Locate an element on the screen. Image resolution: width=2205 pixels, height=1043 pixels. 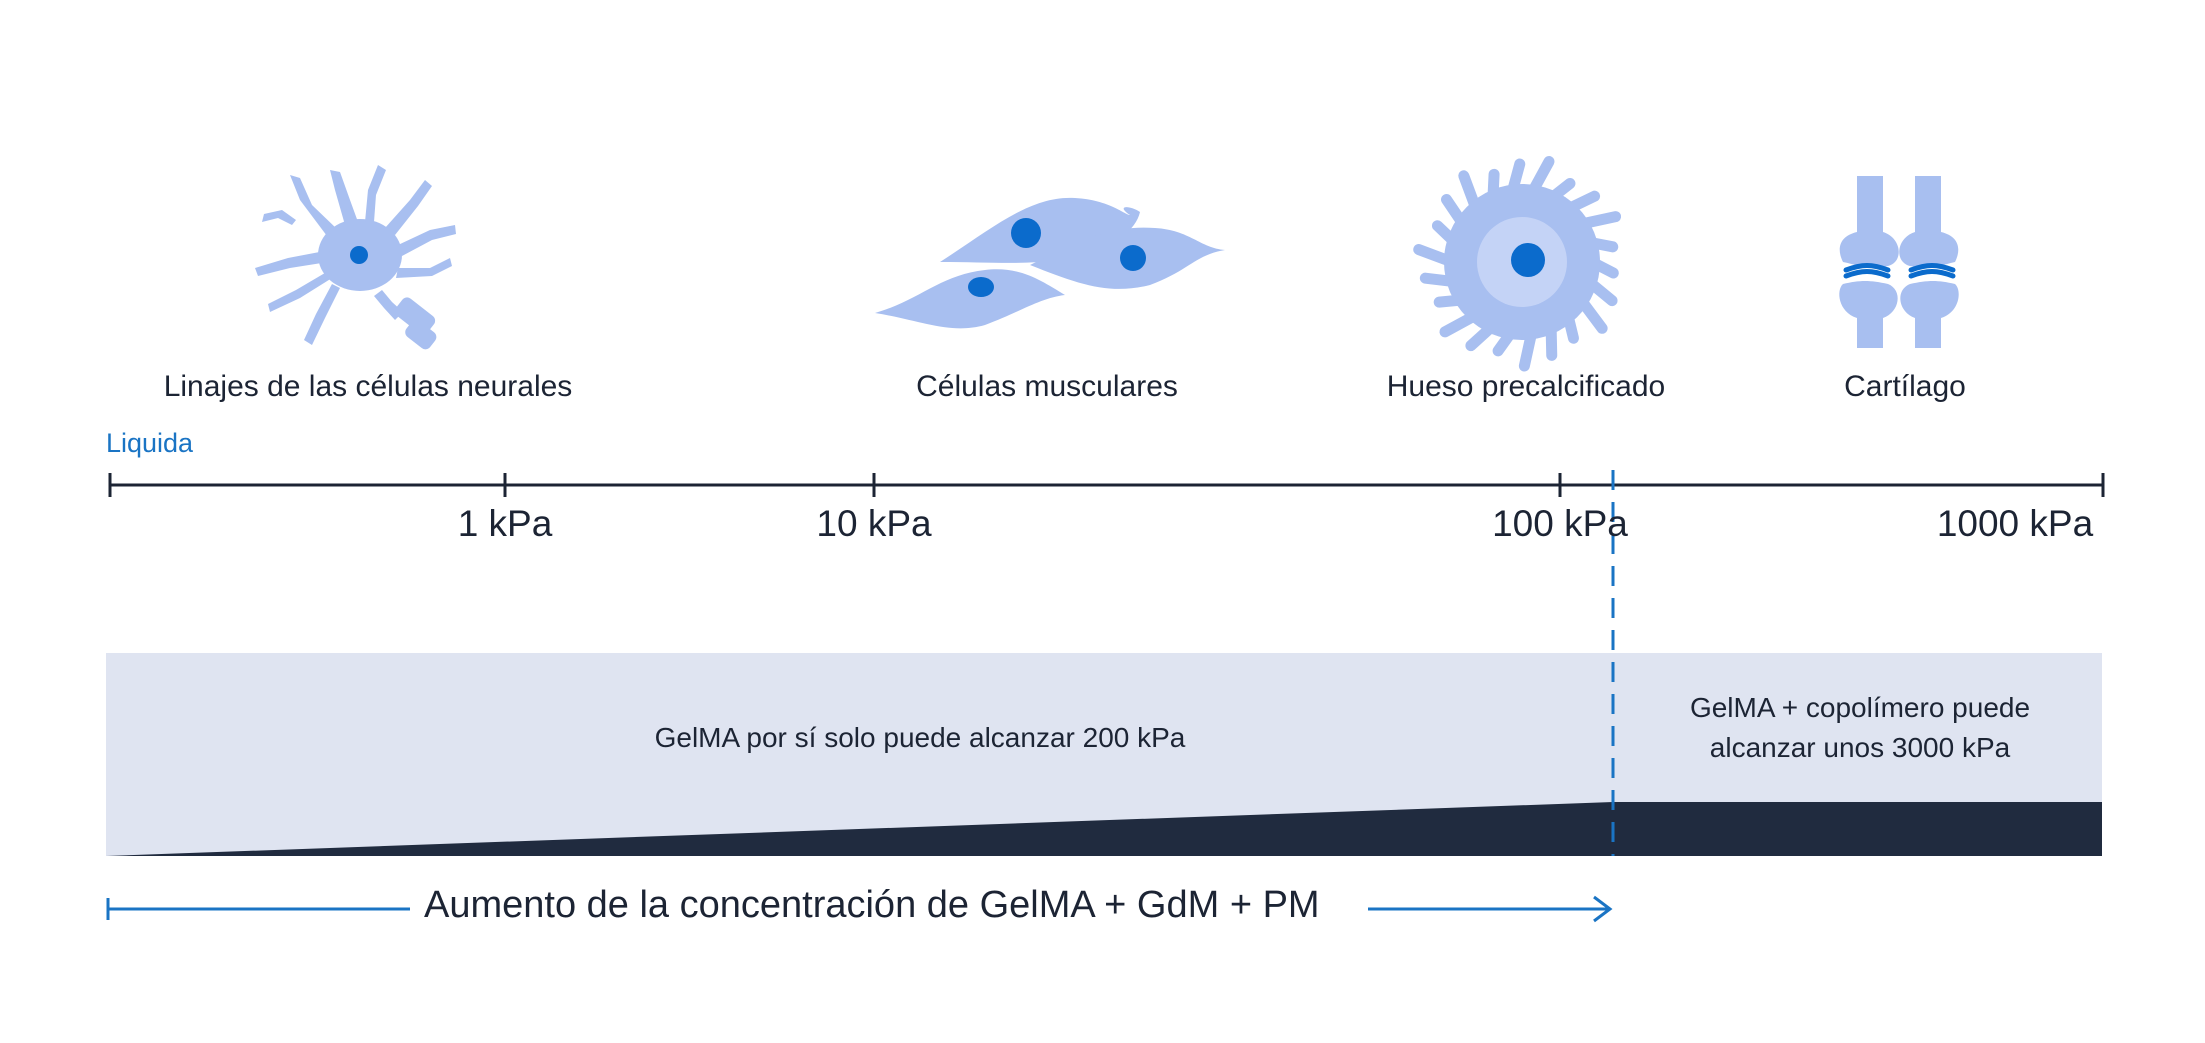
cell-label-bone: Hueso precalcificado is located at coordinates (1526, 386).